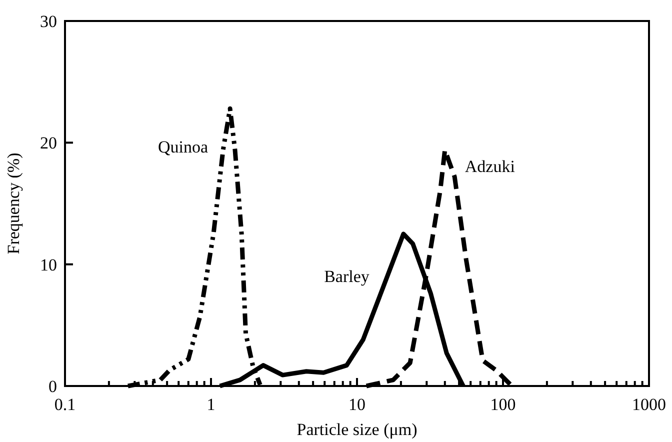  Describe the element at coordinates (211, 404) in the screenshot. I see `x-tick-label: 1` at that location.